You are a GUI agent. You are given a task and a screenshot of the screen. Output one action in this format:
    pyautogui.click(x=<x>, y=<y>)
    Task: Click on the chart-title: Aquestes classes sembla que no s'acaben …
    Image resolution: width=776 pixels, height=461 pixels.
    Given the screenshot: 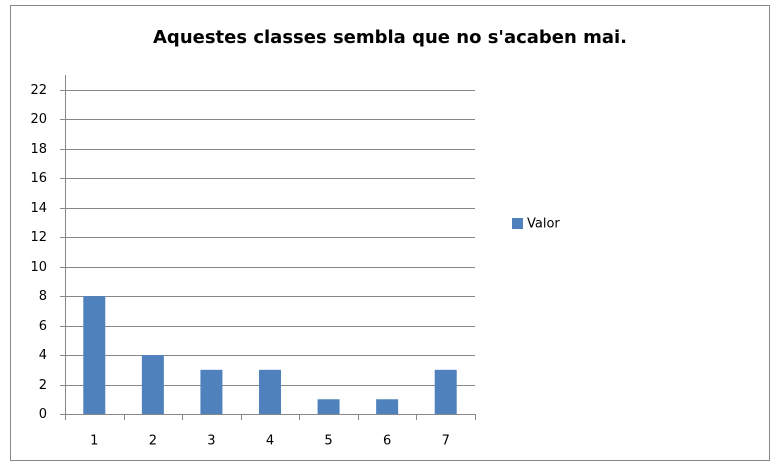 What is the action you would take?
    pyautogui.click(x=390, y=37)
    